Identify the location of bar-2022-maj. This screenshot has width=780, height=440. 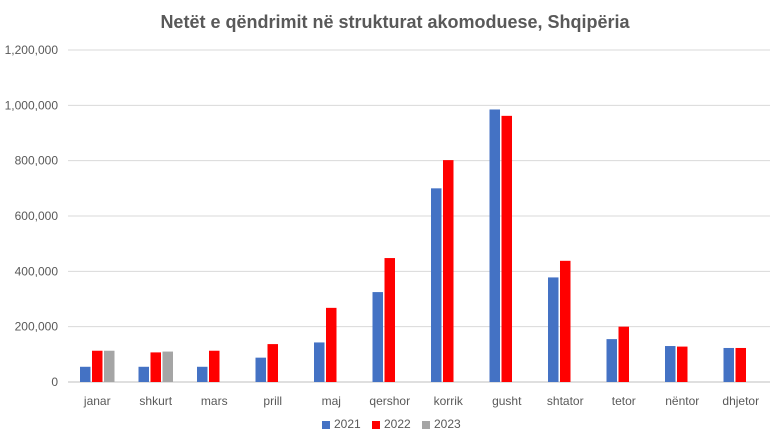
(331, 344).